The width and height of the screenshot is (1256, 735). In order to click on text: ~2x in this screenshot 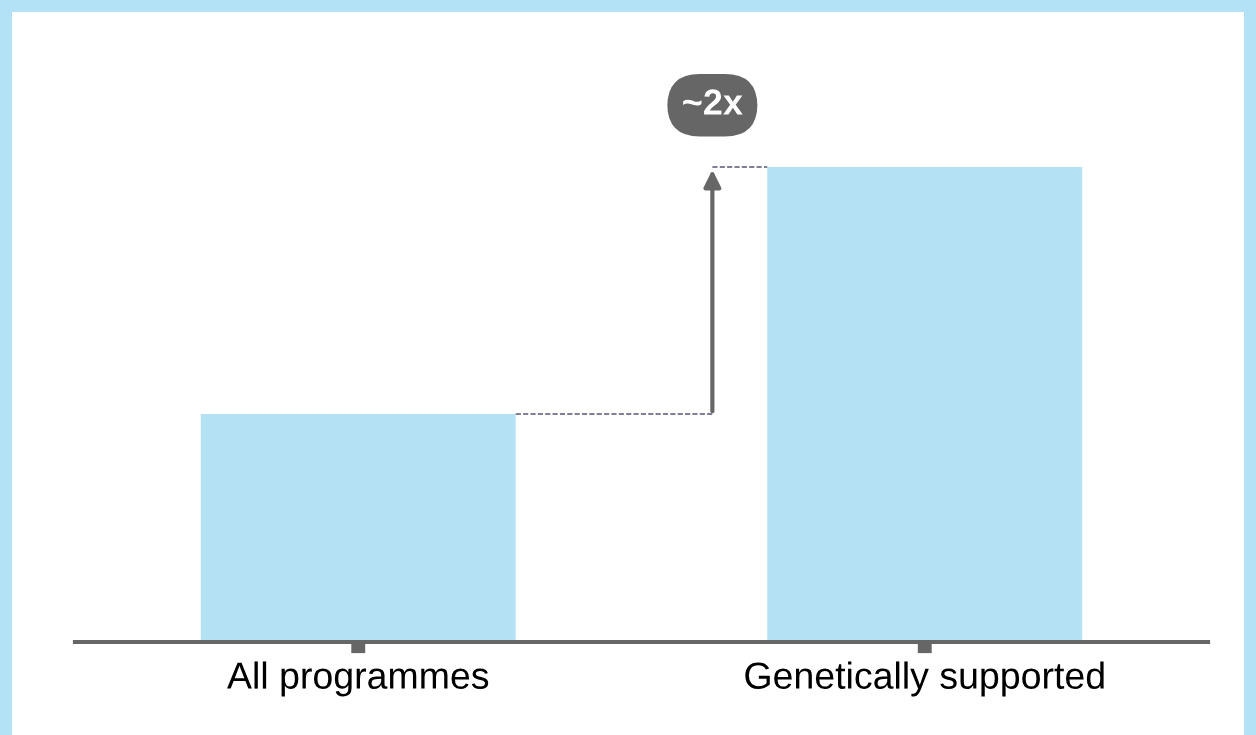, I will do `click(713, 102)`.